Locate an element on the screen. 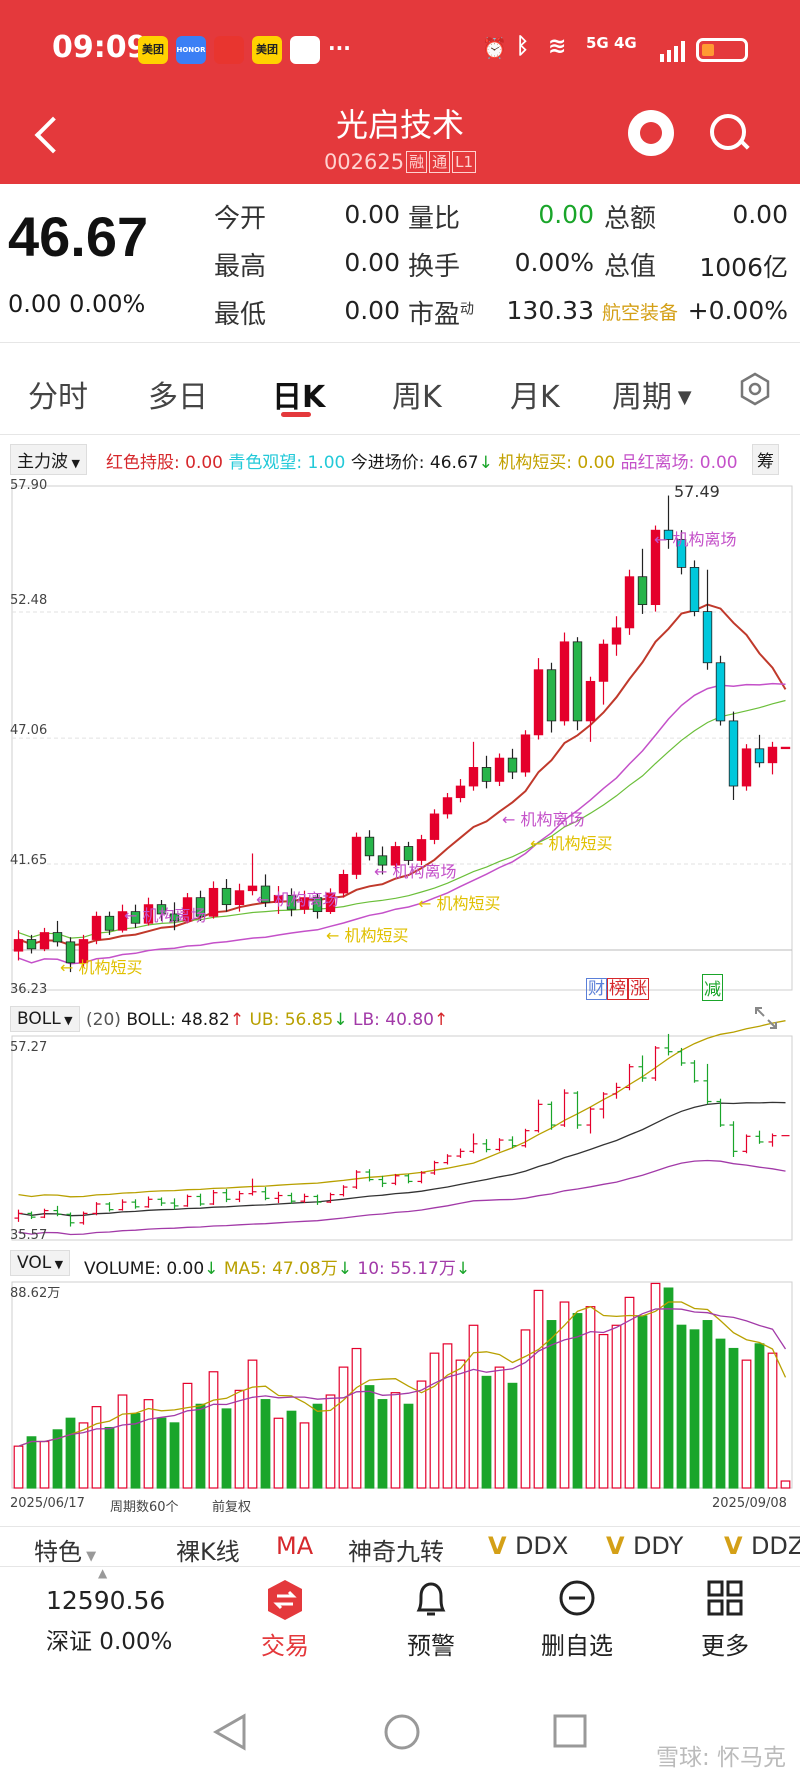  expand-icon is located at coordinates (766, 1018).